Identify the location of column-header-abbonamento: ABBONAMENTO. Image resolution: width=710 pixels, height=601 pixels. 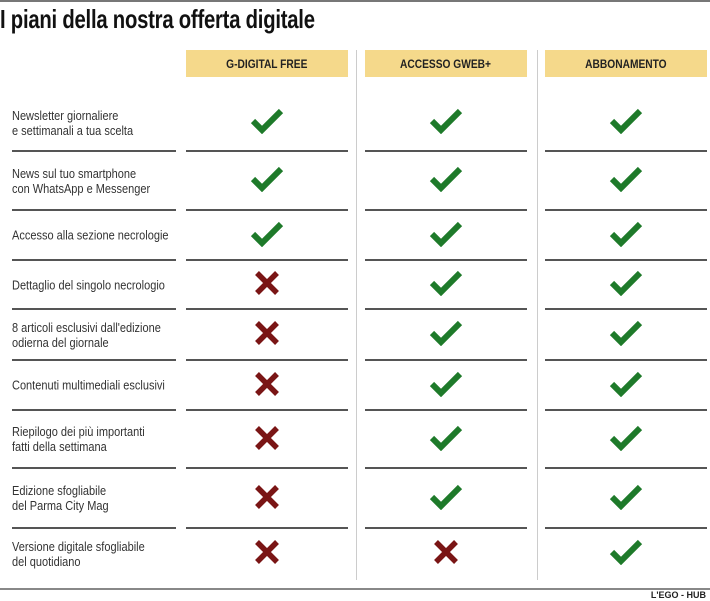
(626, 63).